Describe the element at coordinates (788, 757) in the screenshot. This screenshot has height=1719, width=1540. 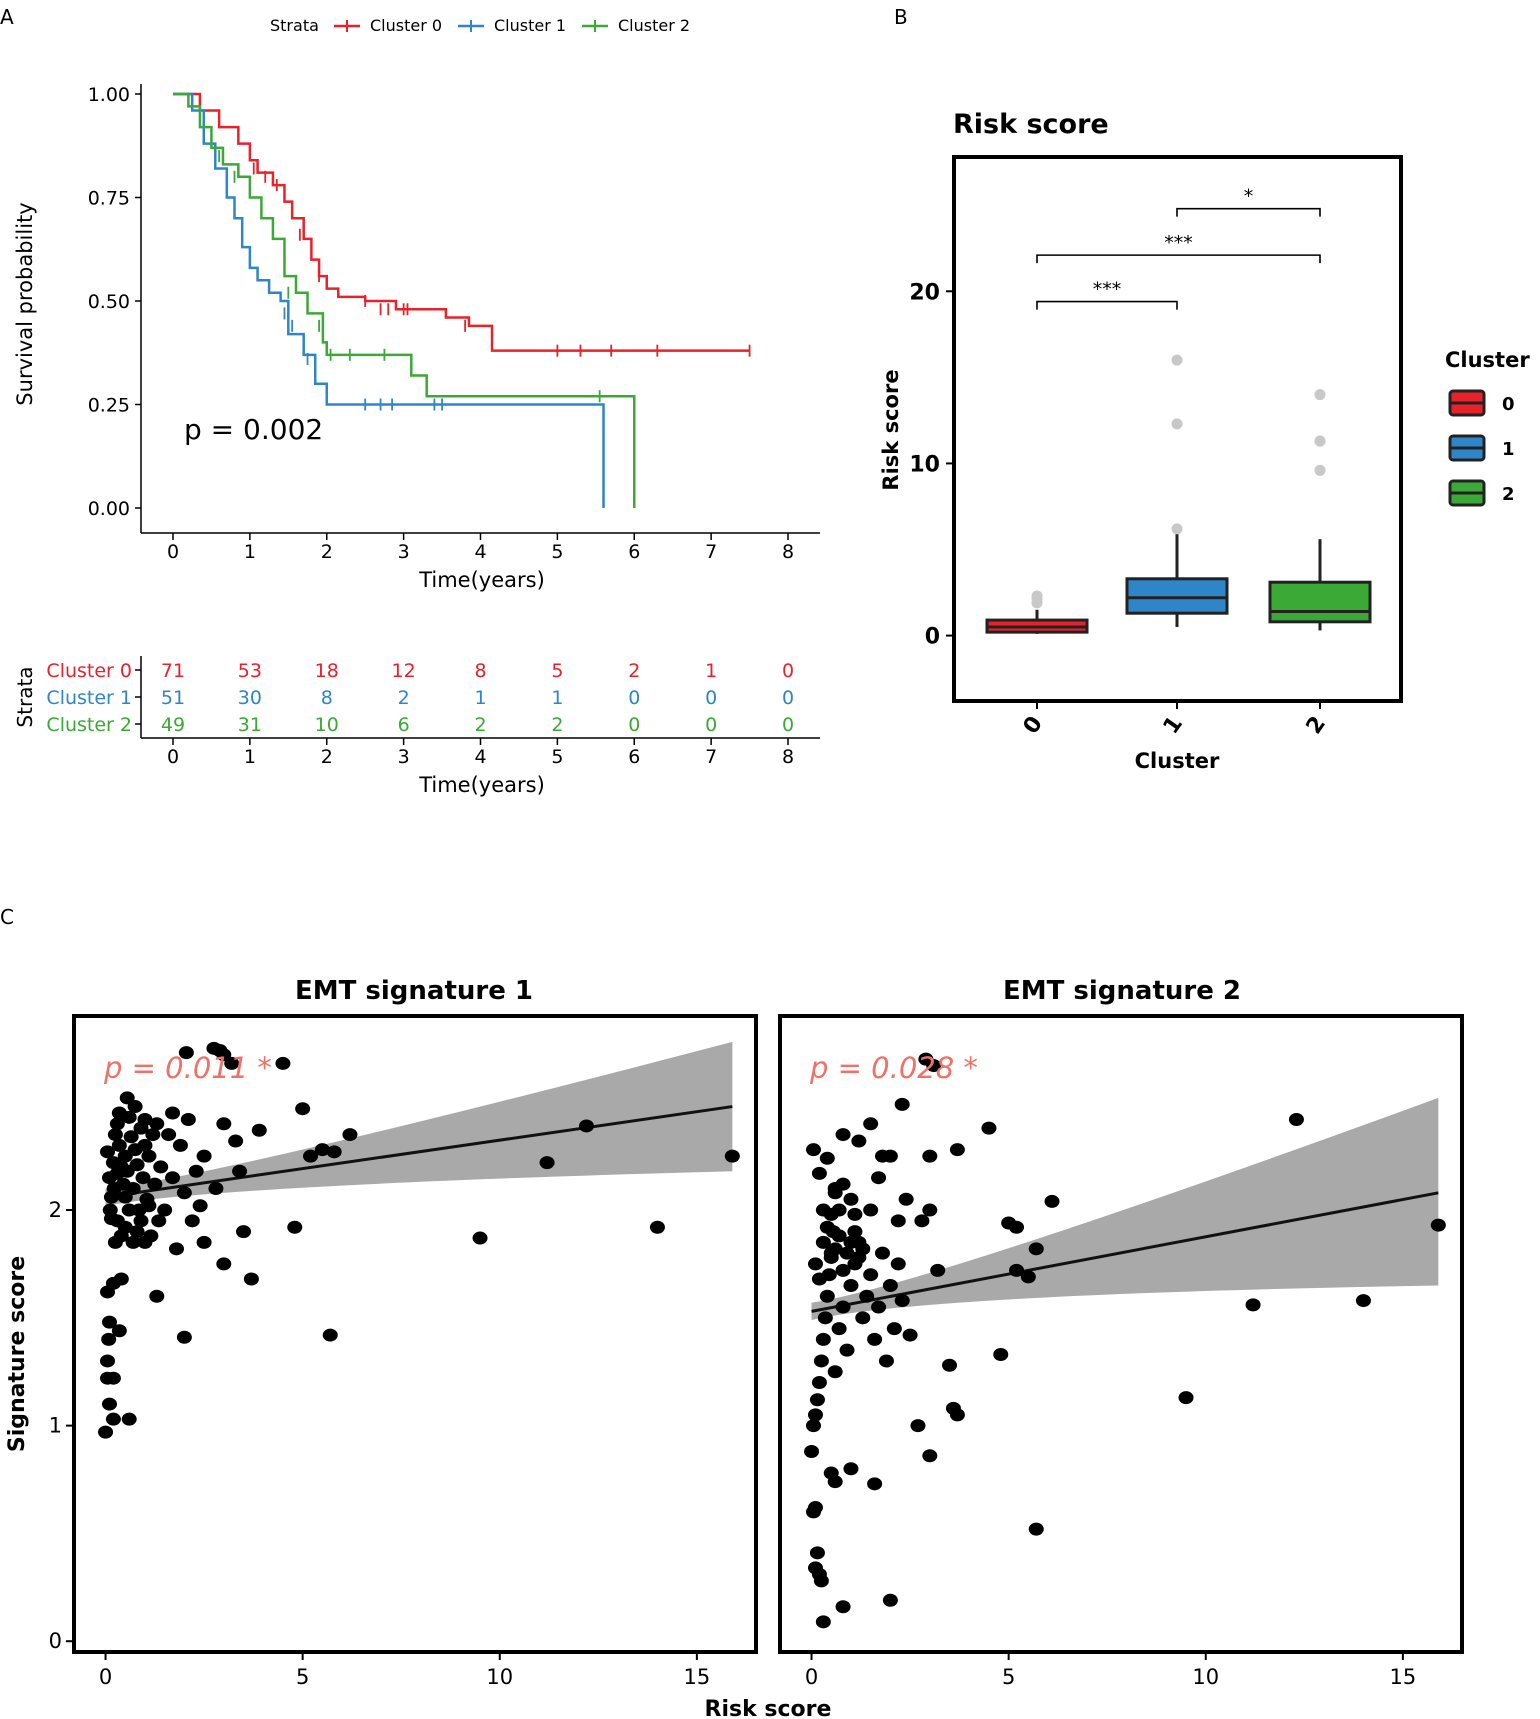
I see `risk-table-x-tick-label: 8` at that location.